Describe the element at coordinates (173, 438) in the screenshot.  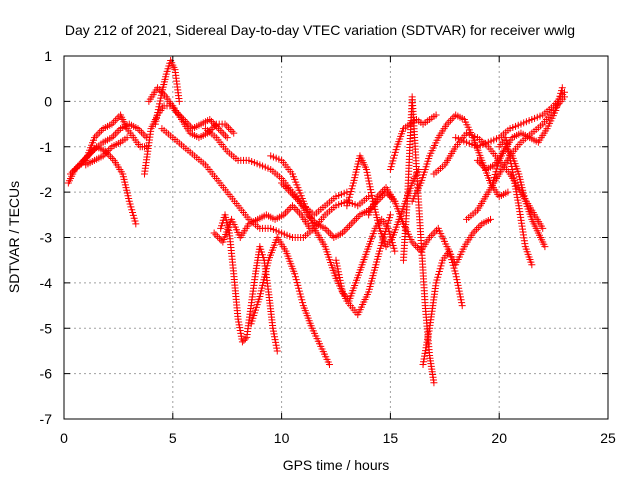
I see `x-tick-label: 5` at that location.